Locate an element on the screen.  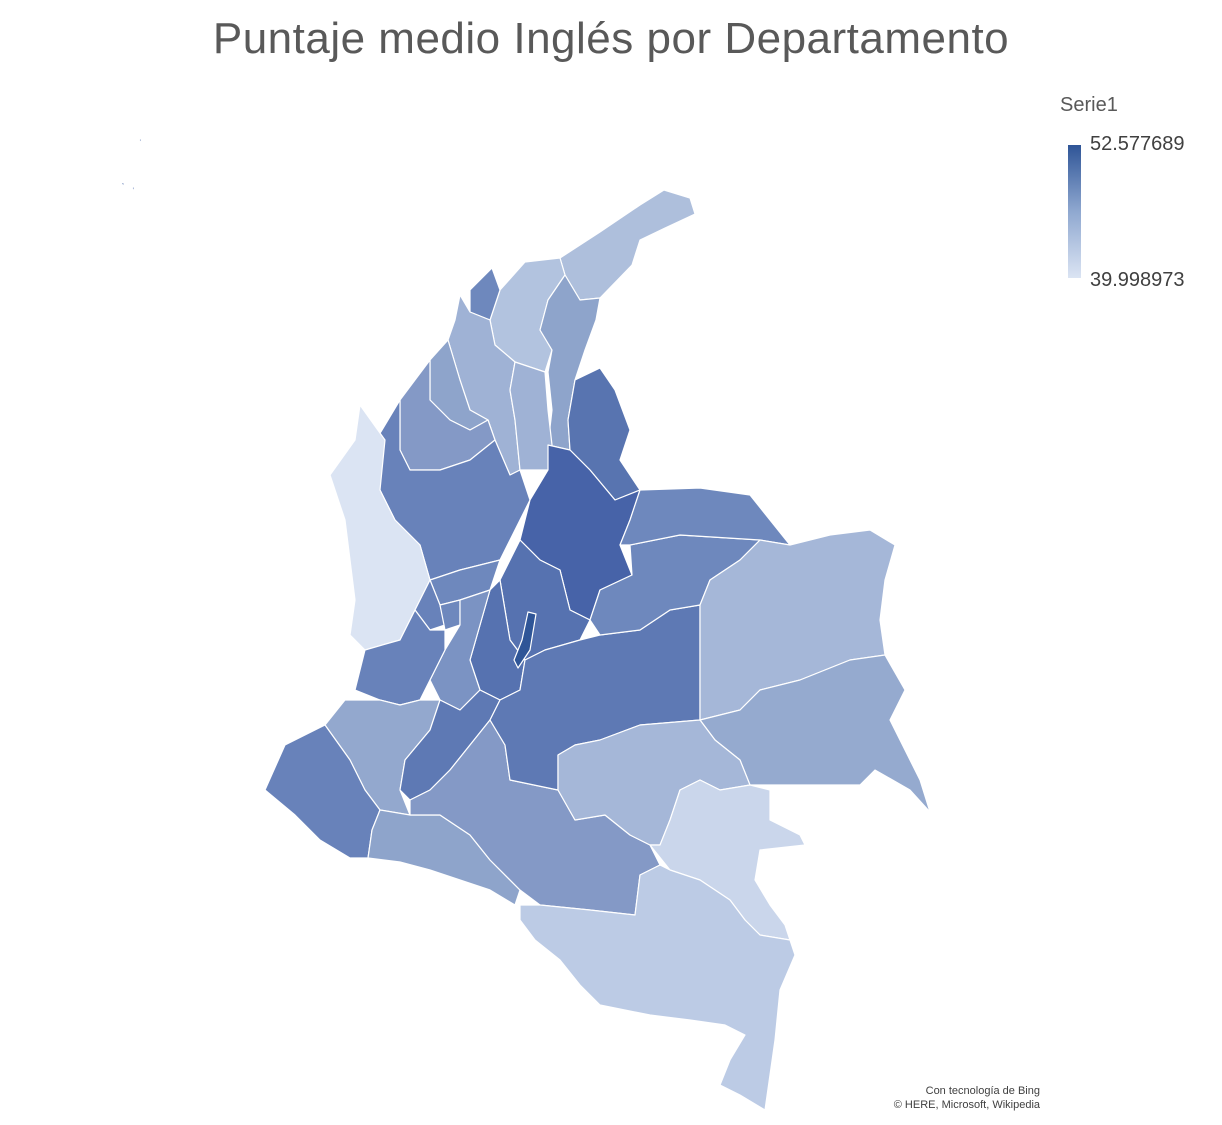
legend-max-label: 52.577689 is located at coordinates (1137, 144).